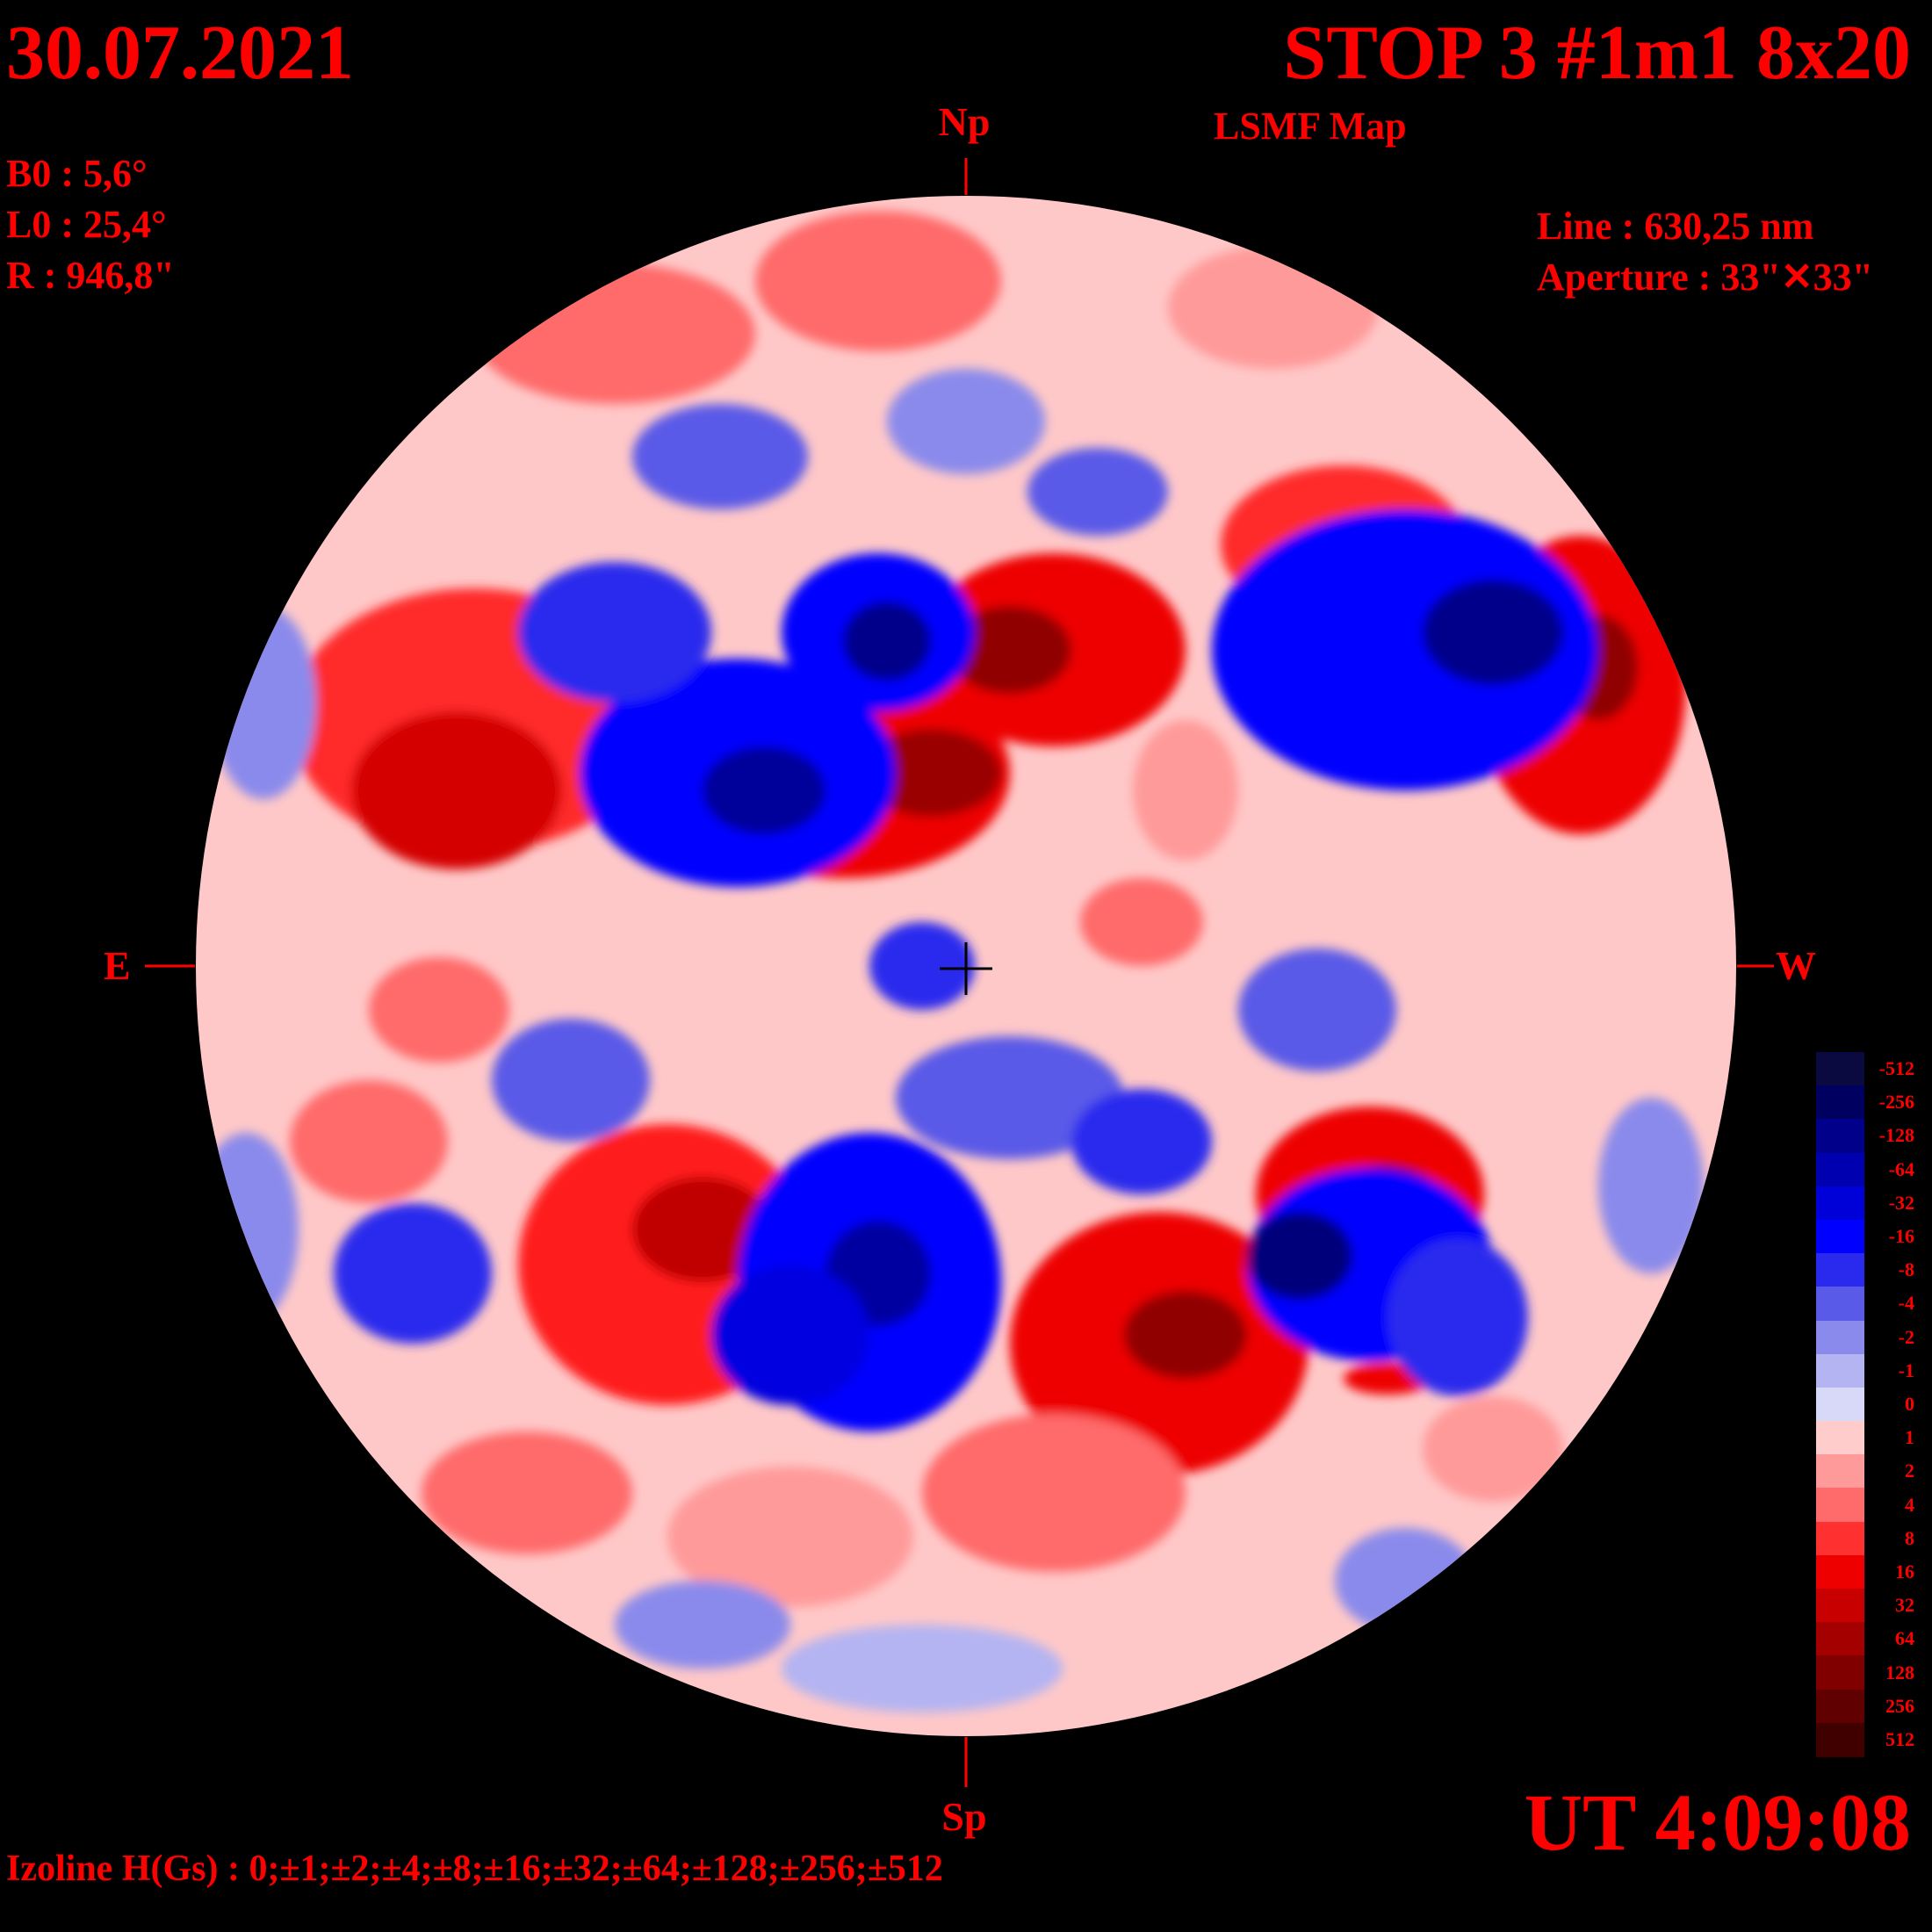 The height and width of the screenshot is (1932, 1932). I want to click on colorbar-label: -4, so click(1906, 1304).